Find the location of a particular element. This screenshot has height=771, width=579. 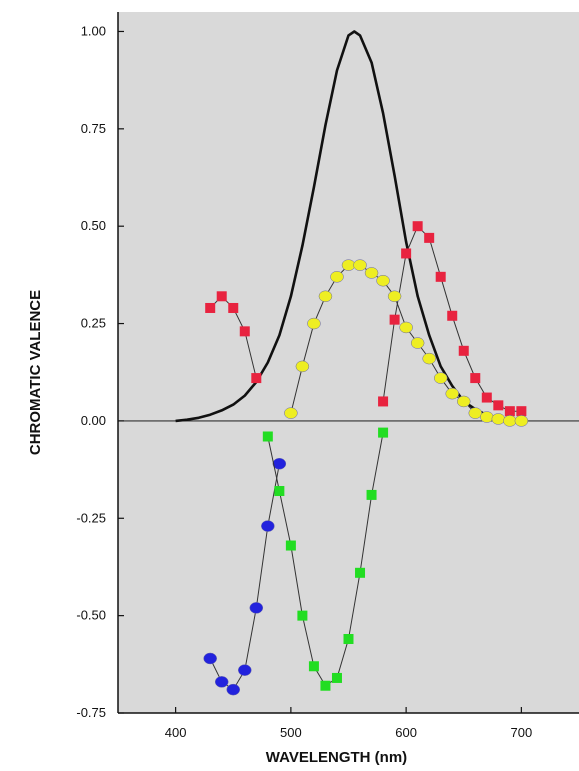

y-tick-label: -0.75 is located at coordinates (91, 712).